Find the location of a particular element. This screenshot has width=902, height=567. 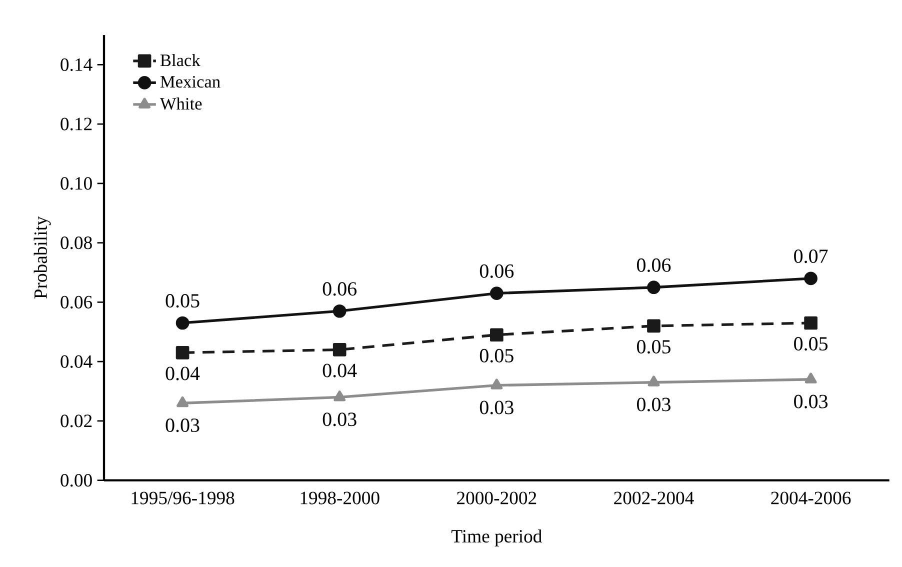

y-tick-label: 0.10 is located at coordinates (76, 183).